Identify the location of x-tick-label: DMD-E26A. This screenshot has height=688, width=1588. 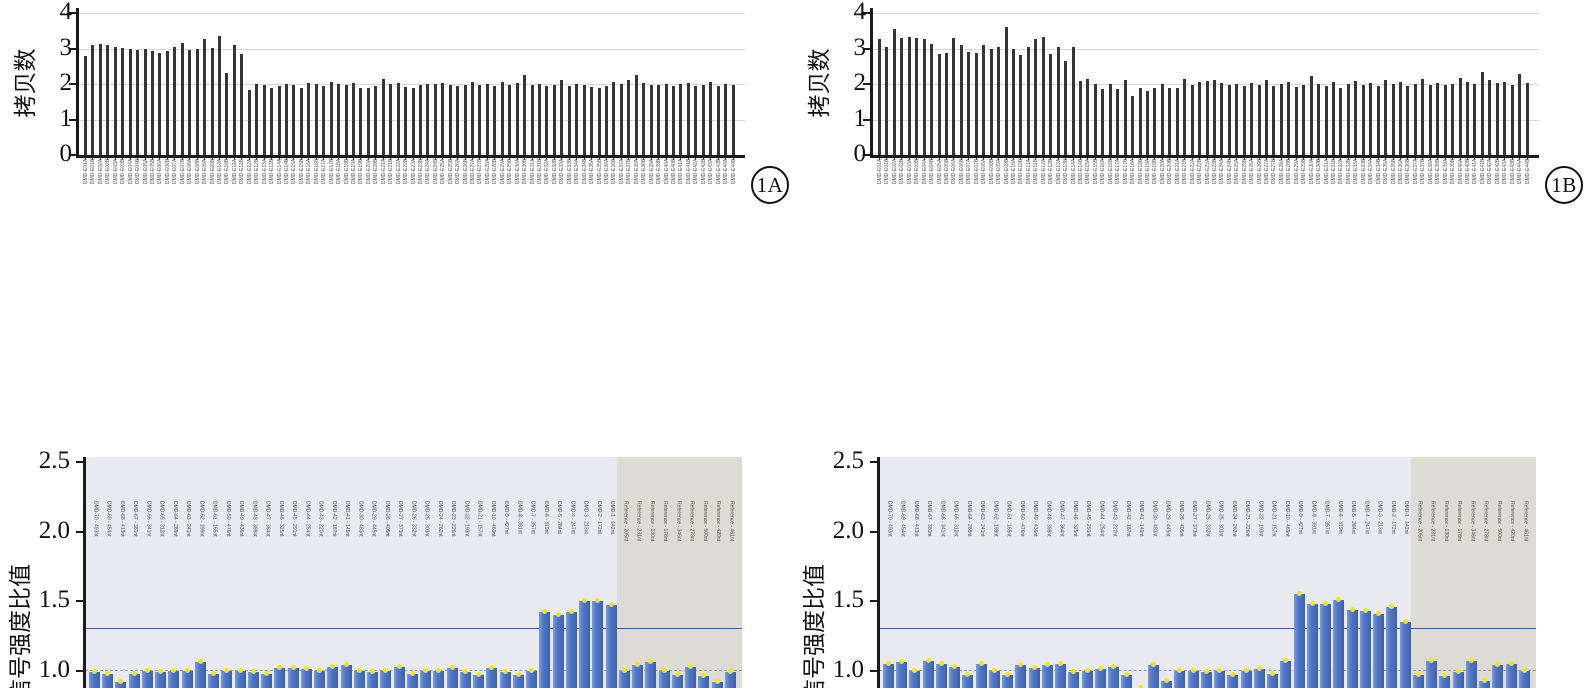
(458, 172).